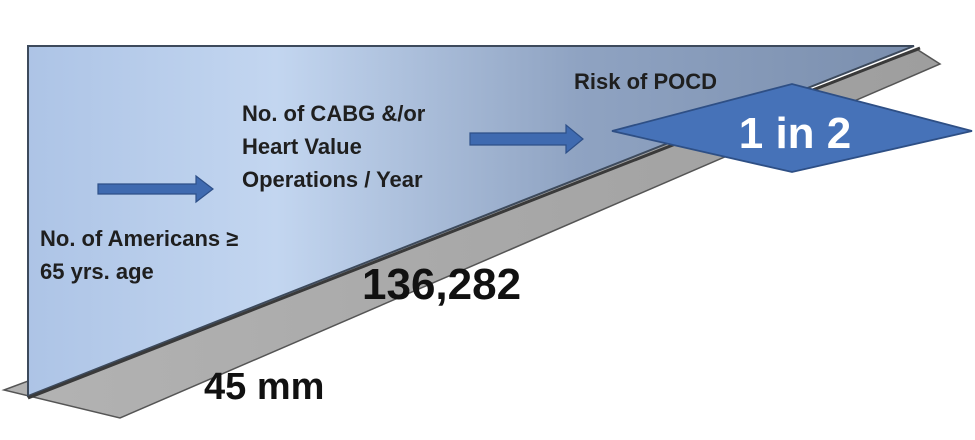  Describe the element at coordinates (442, 284) in the screenshot. I see `cabg-value: 136,282` at that location.